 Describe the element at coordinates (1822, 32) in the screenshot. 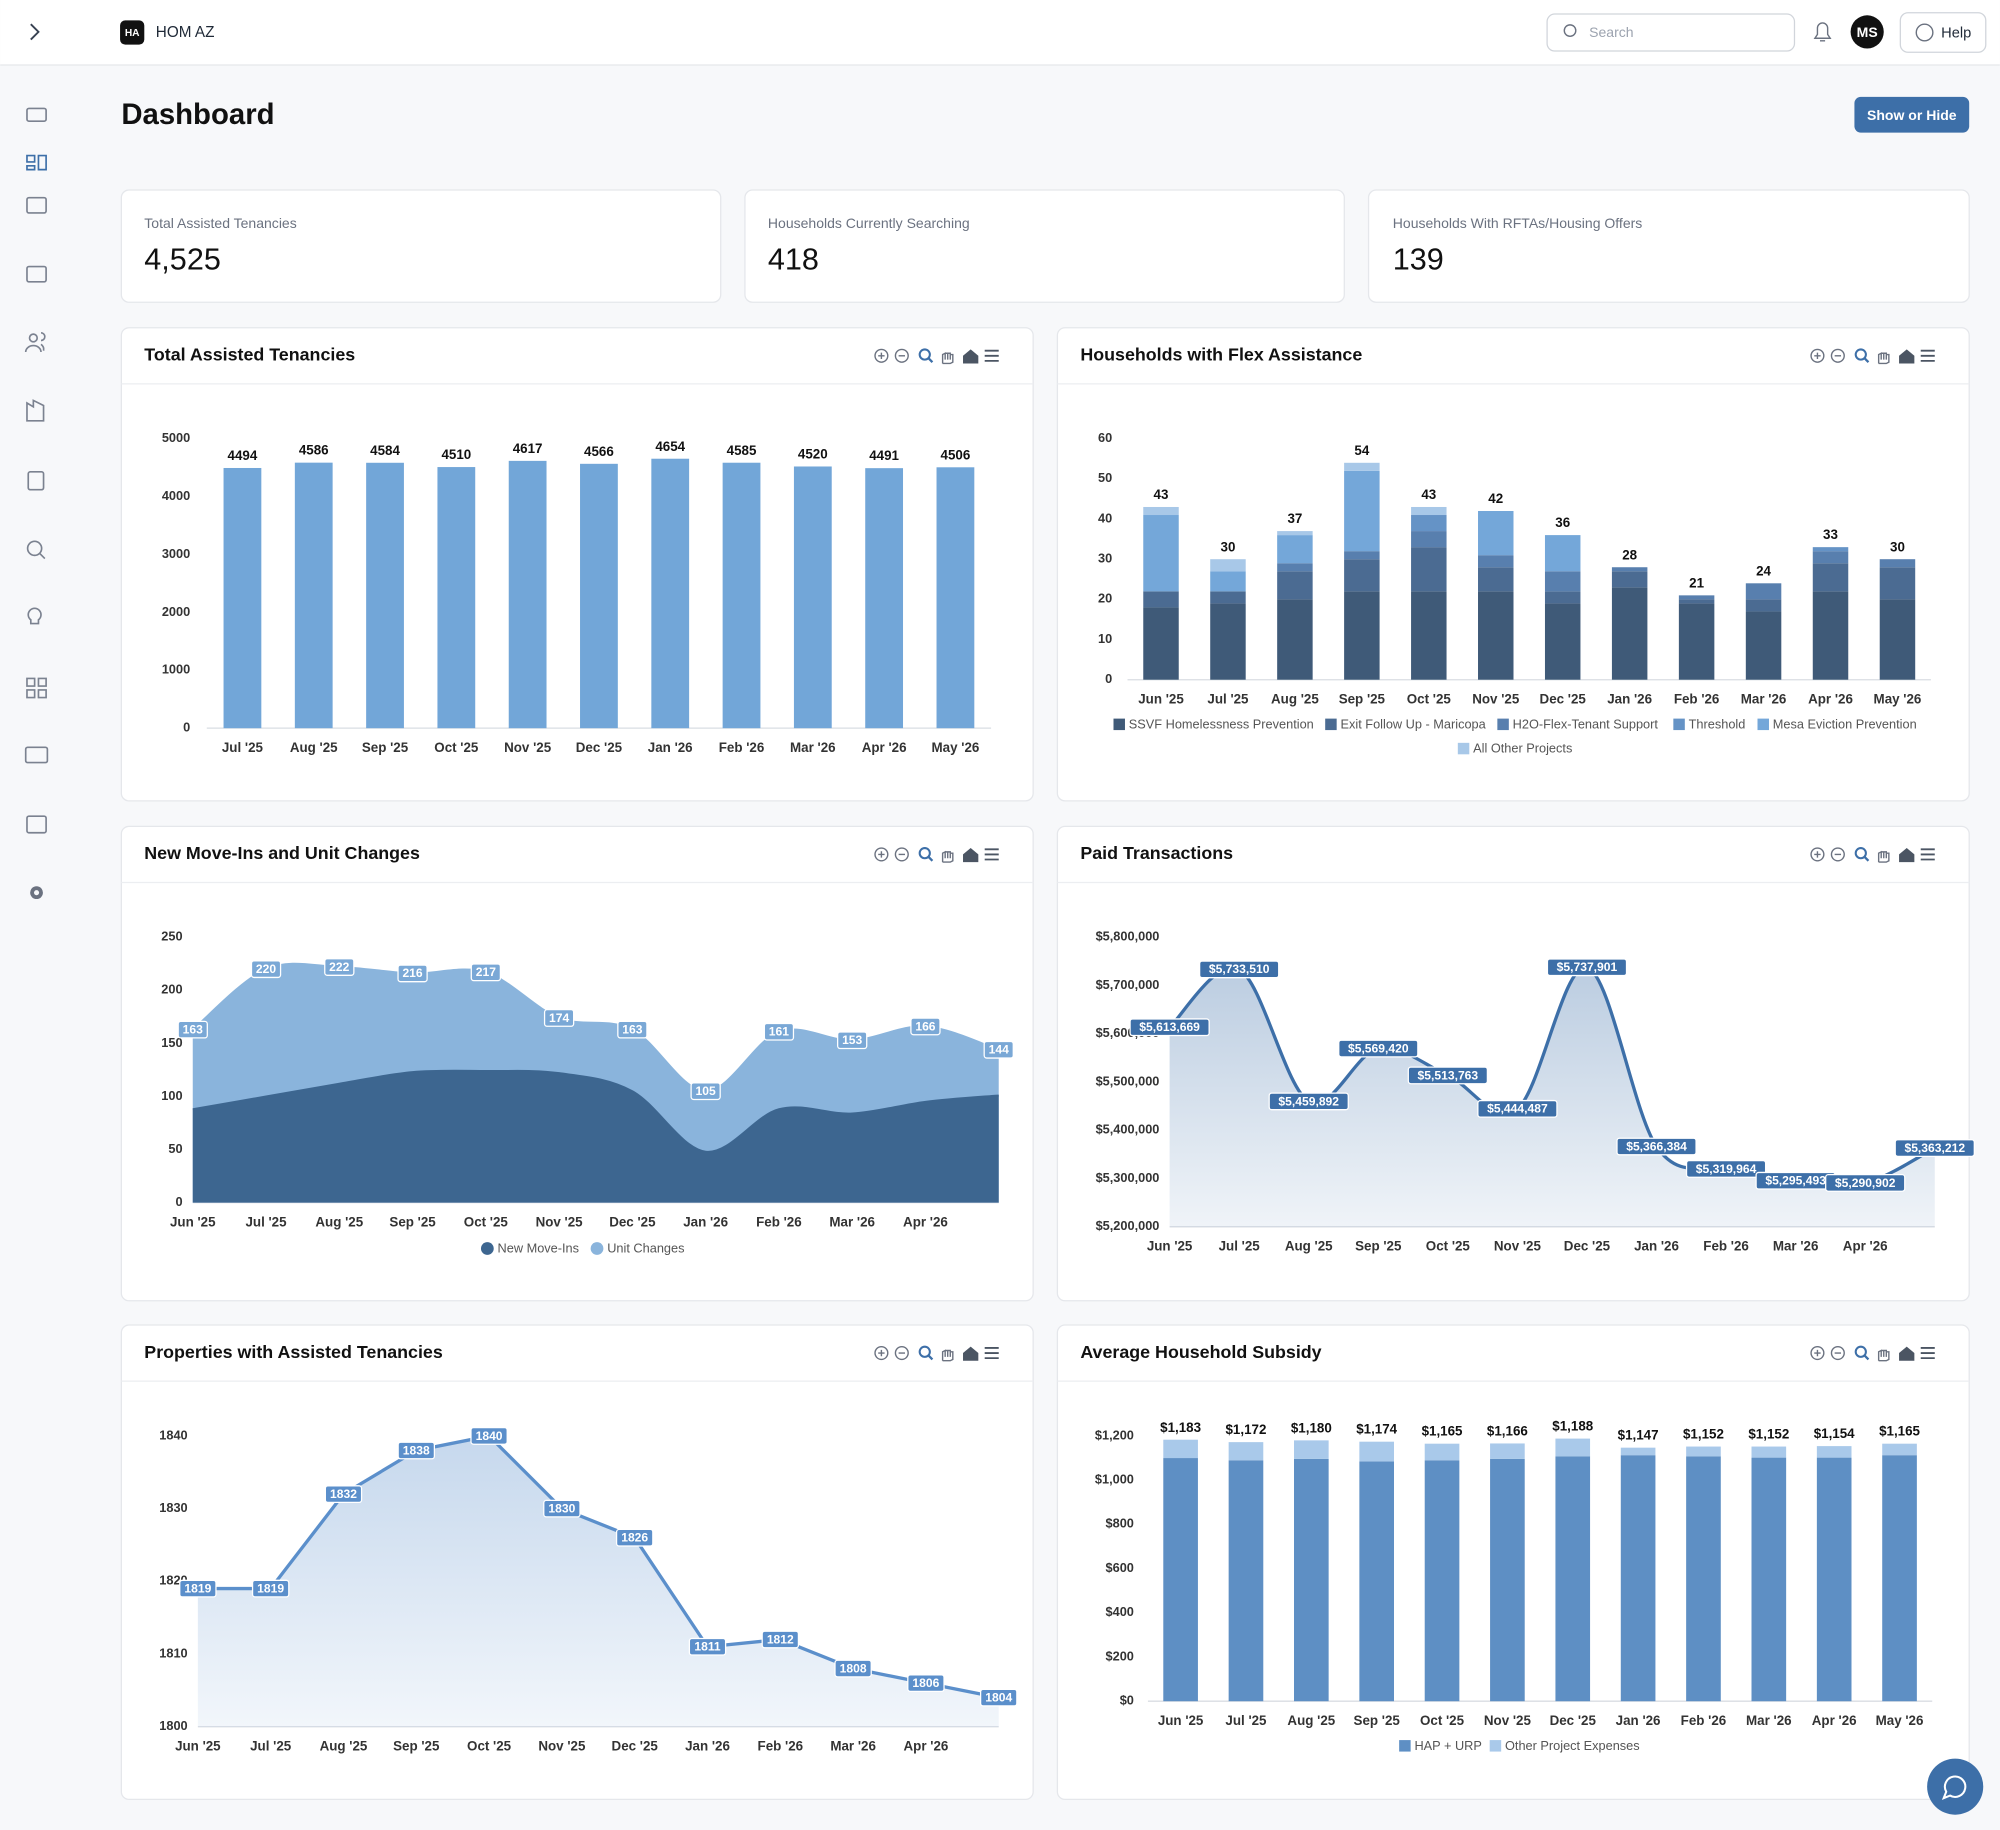

I see `bell` at that location.